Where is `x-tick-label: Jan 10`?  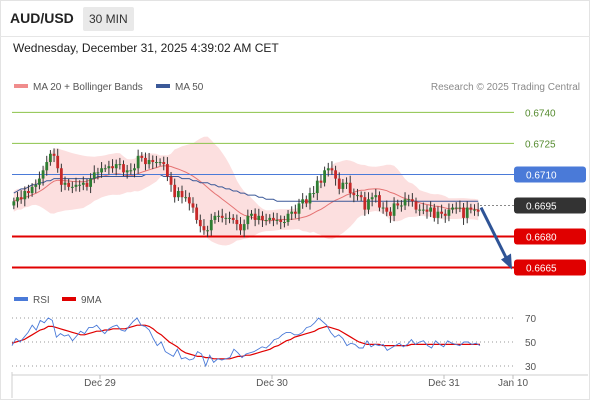
x-tick-label: Jan 10 is located at coordinates (513, 383).